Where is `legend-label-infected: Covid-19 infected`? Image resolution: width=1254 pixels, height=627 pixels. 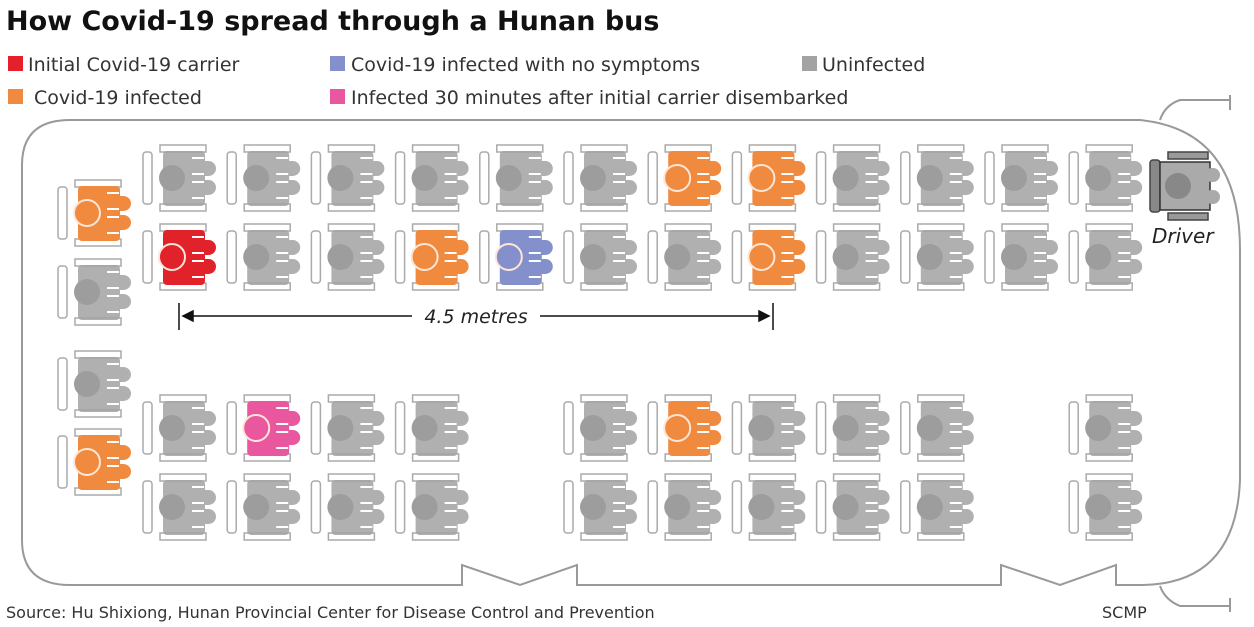 legend-label-infected: Covid-19 infected is located at coordinates (118, 98).